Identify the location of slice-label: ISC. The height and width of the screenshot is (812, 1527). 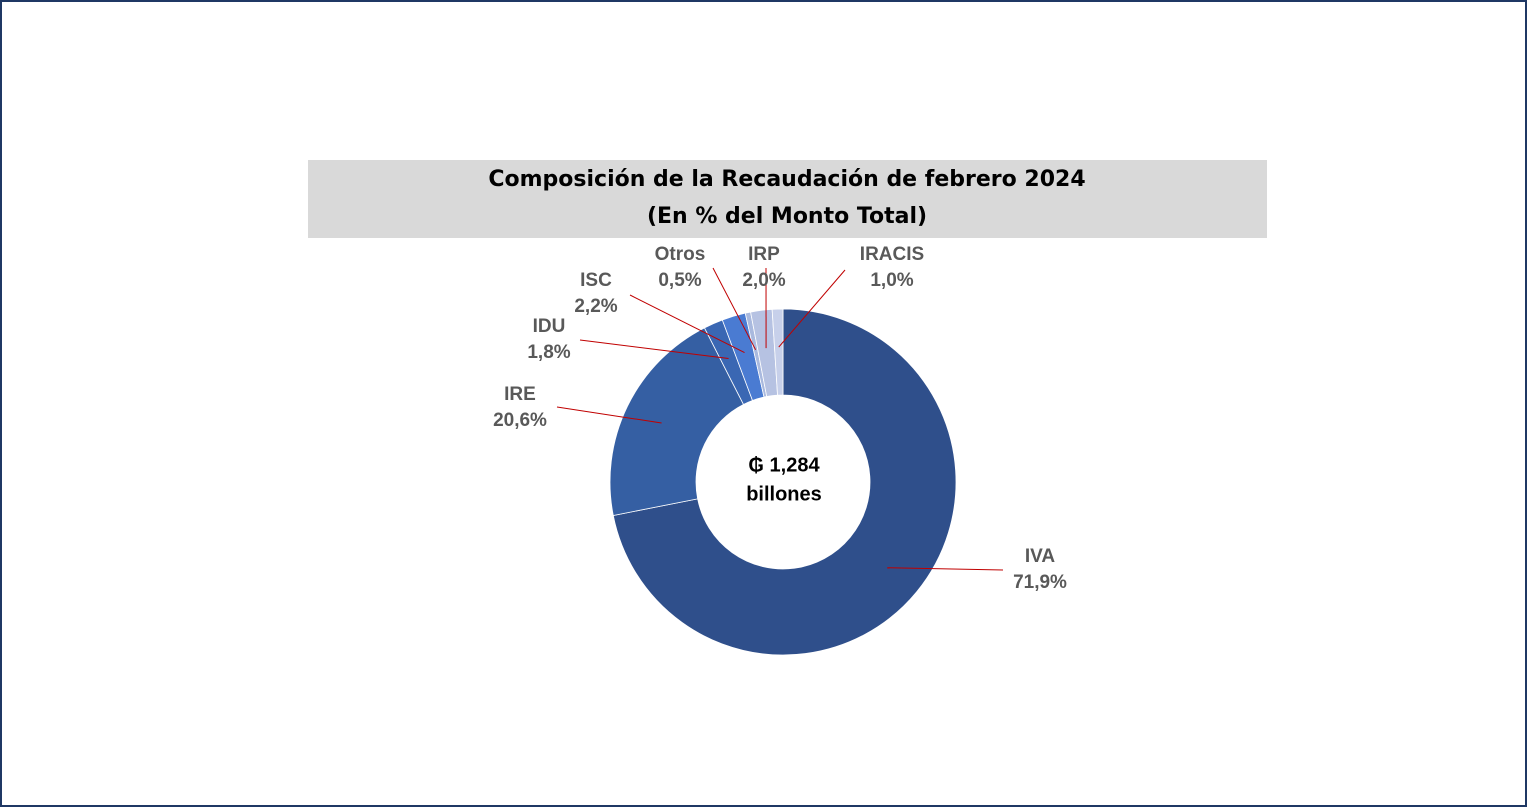
(596, 280).